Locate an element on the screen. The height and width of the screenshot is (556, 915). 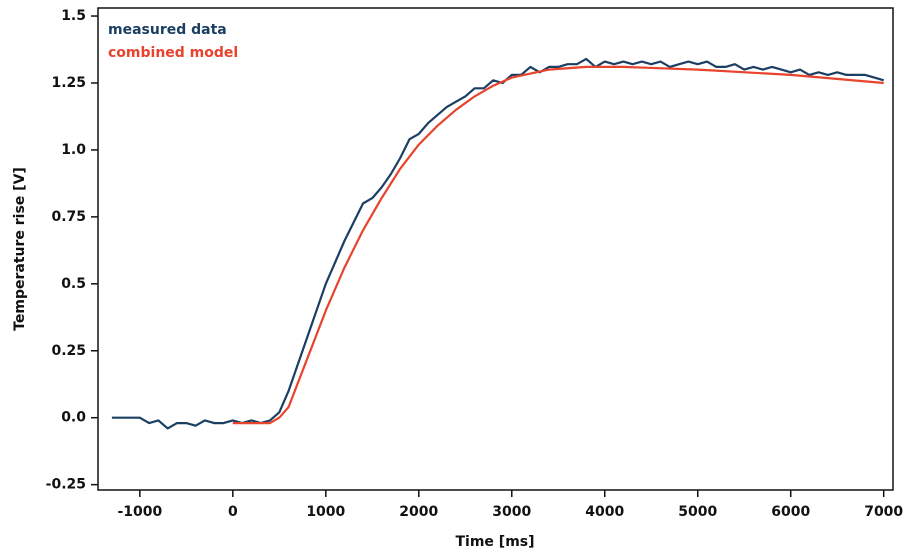
y-tick-label: 0.0 is located at coordinates (73, 418).